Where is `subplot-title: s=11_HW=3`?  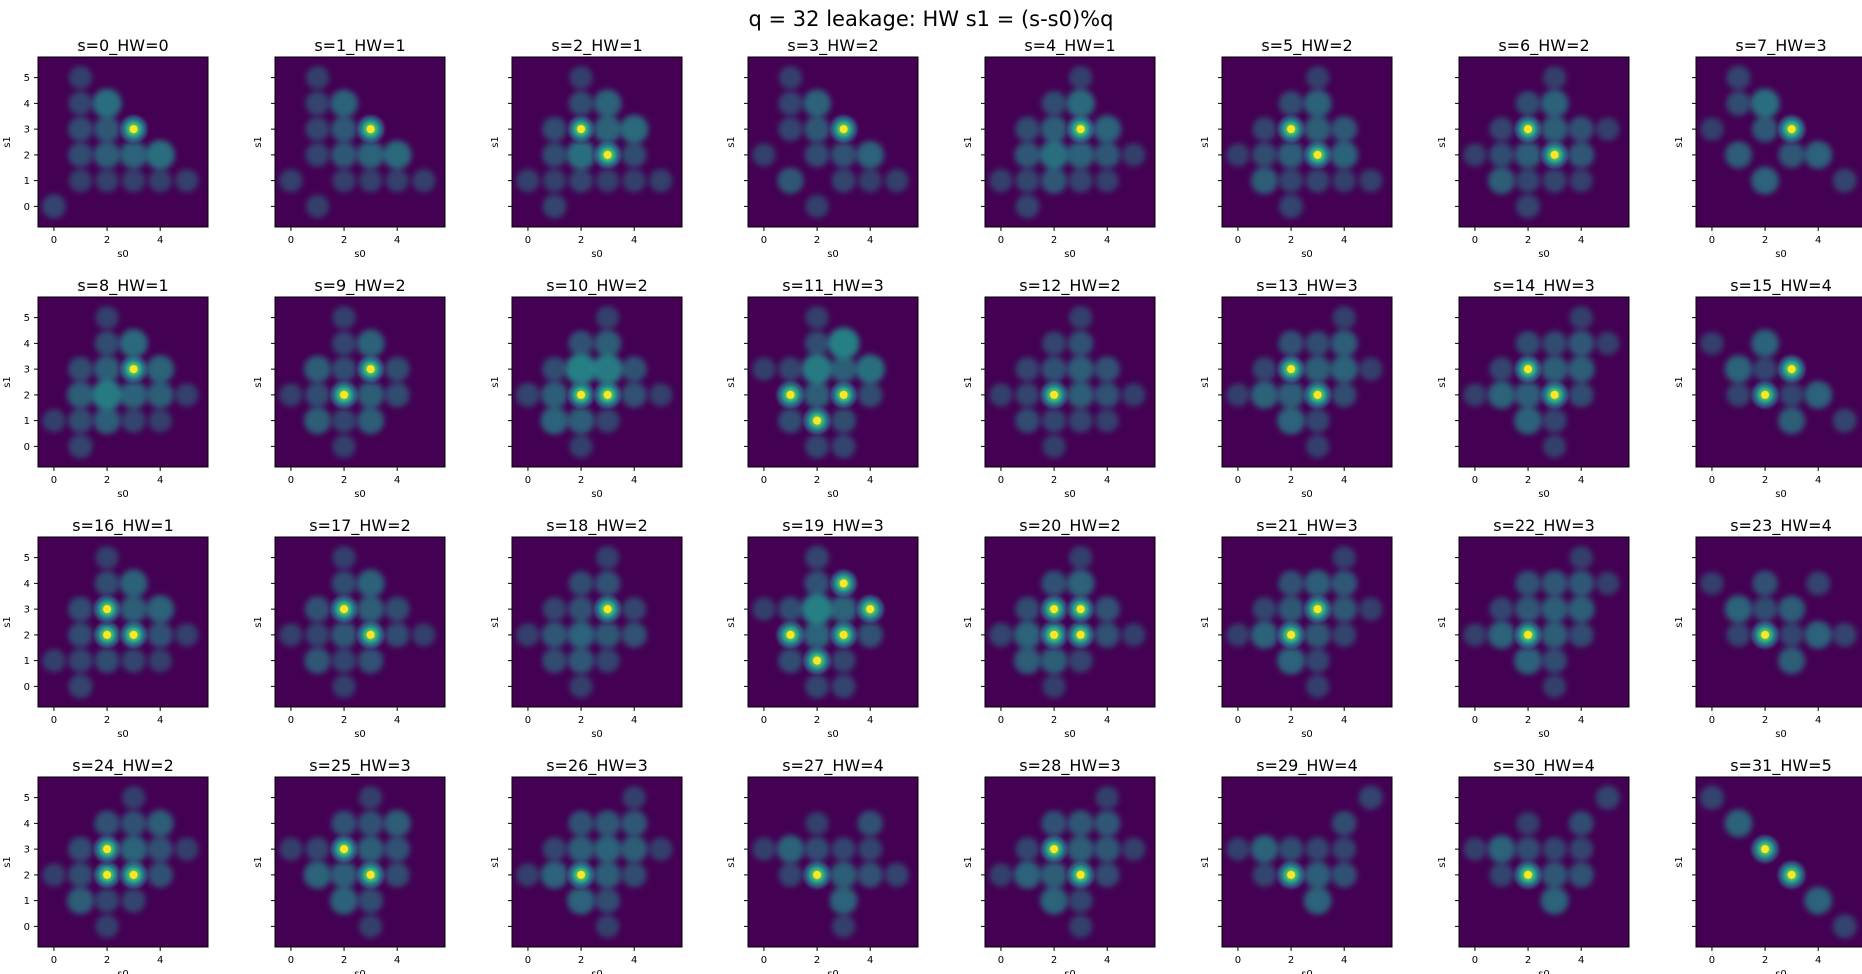
subplot-title: s=11_HW=3 is located at coordinates (833, 286).